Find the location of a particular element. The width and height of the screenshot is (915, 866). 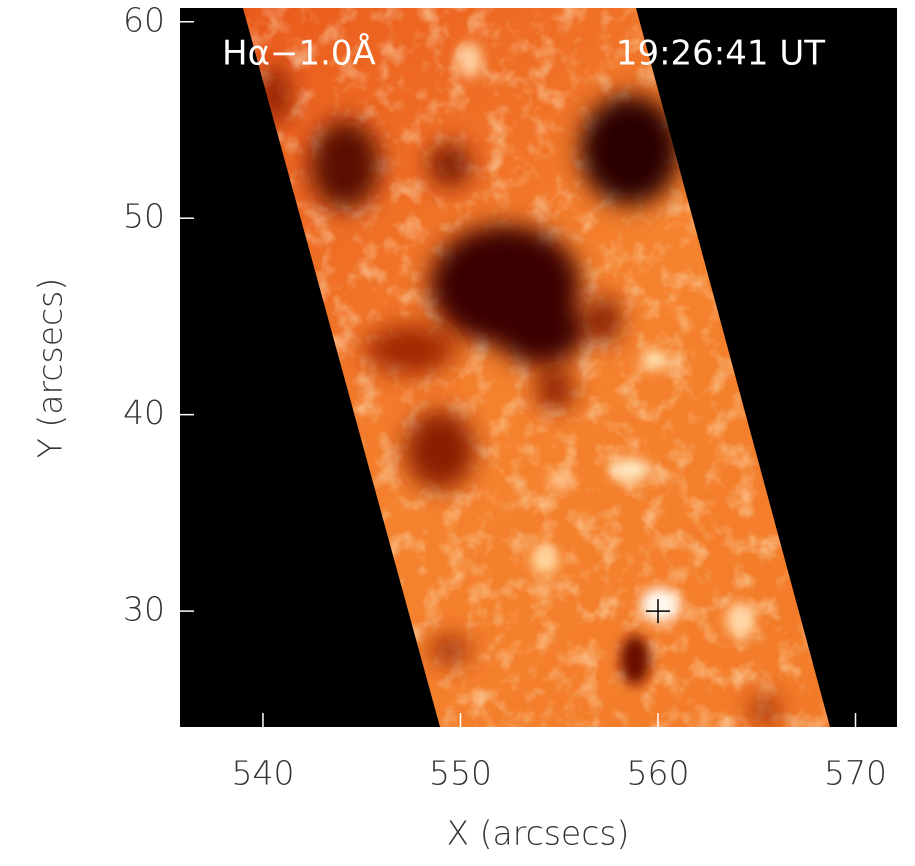

x-tick-label: 570 is located at coordinates (855, 773).